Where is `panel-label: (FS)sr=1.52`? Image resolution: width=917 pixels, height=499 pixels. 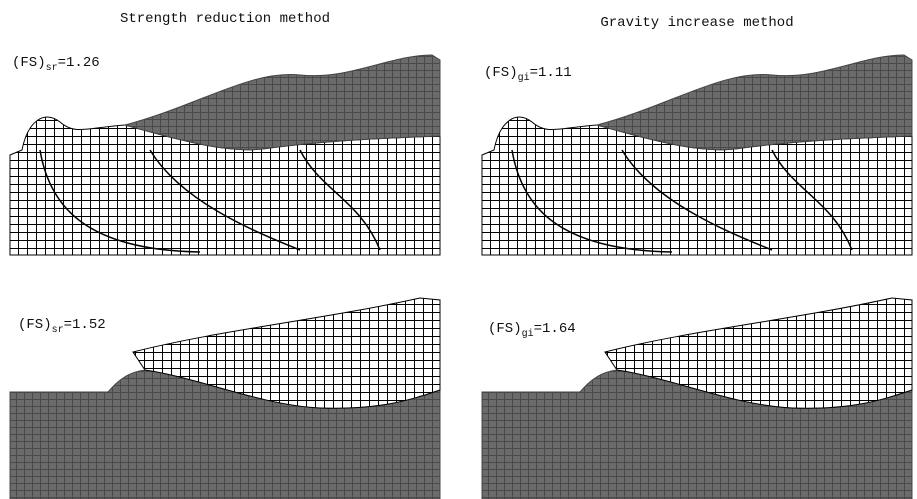 panel-label: (FS)sr=1.52 is located at coordinates (62, 326).